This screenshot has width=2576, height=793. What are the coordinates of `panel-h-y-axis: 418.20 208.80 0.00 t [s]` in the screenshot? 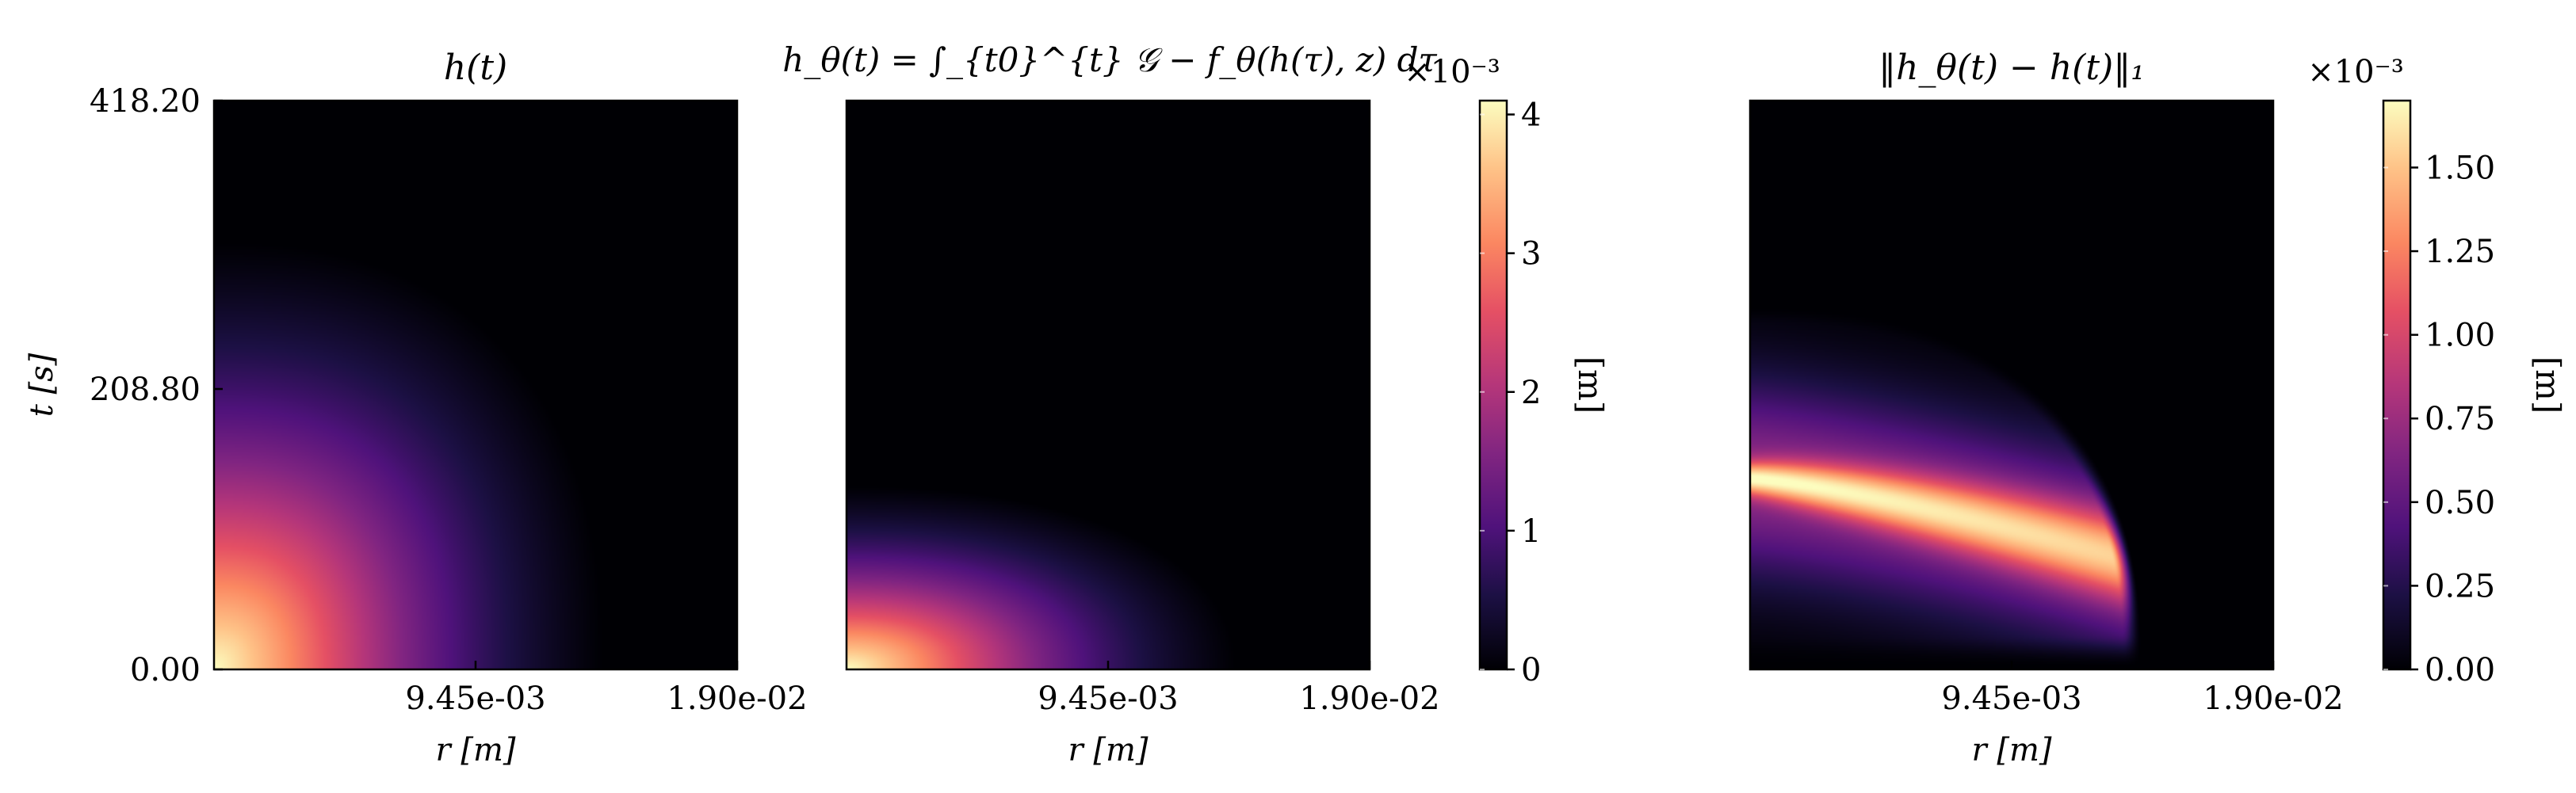 It's located at (123, 385).